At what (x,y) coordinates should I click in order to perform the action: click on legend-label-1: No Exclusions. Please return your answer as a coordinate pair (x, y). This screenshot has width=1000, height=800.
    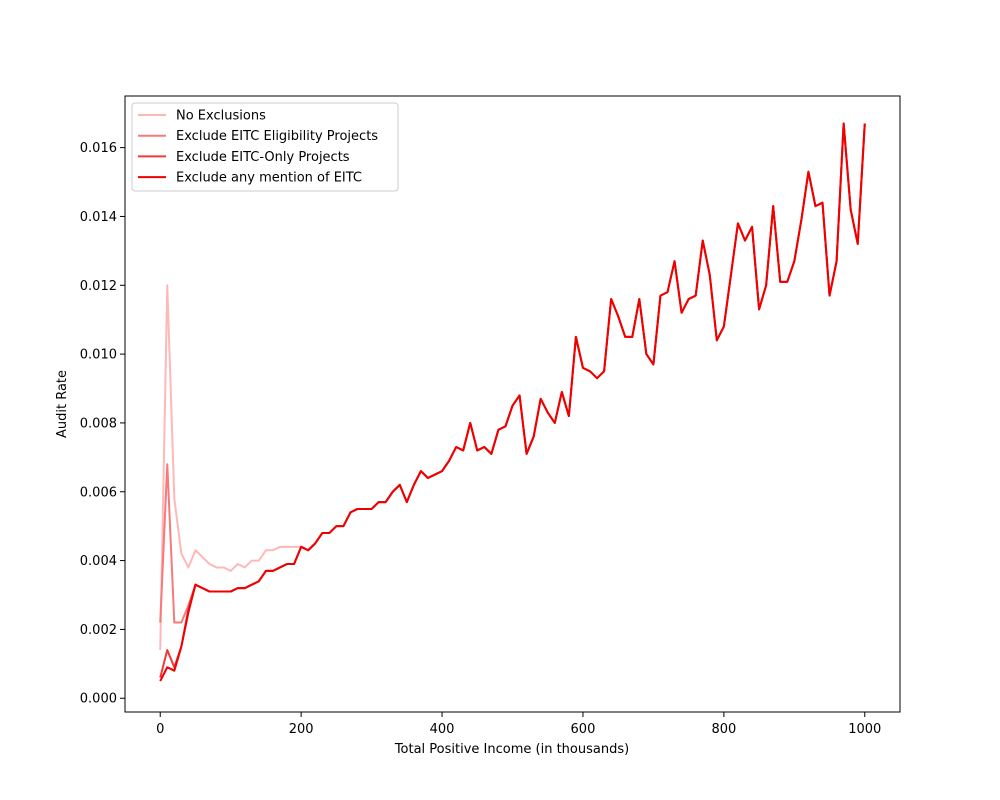
    Looking at the image, I should click on (221, 116).